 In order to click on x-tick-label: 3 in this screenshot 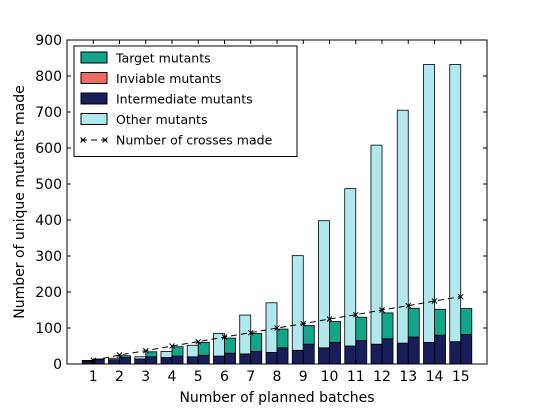, I will do `click(145, 377)`.